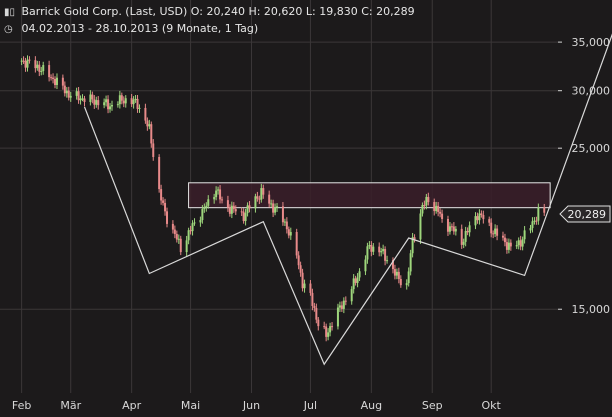 This screenshot has width=612, height=417. I want to click on resistance-zone, so click(369, 195).